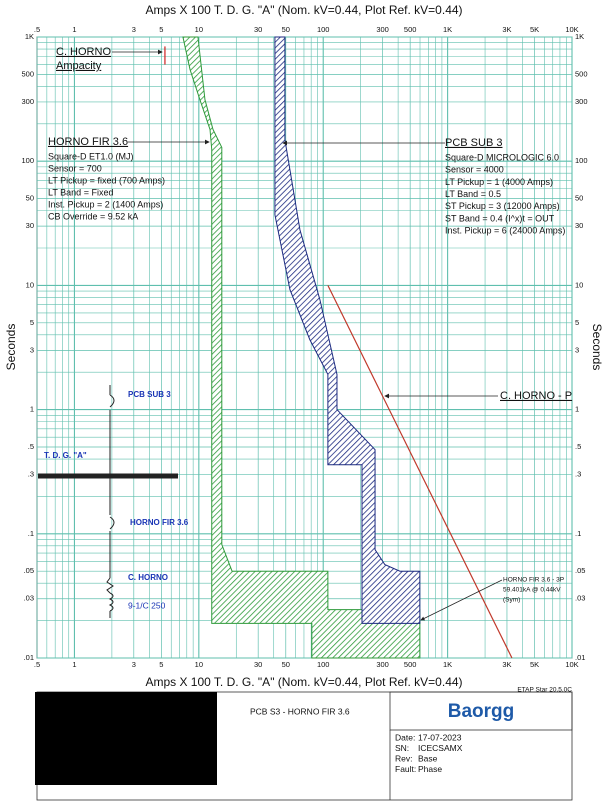  What do you see at coordinates (499, 182) in the screenshot?
I see `device-setting: LT Pickup = 1 (4000 Amps)` at bounding box center [499, 182].